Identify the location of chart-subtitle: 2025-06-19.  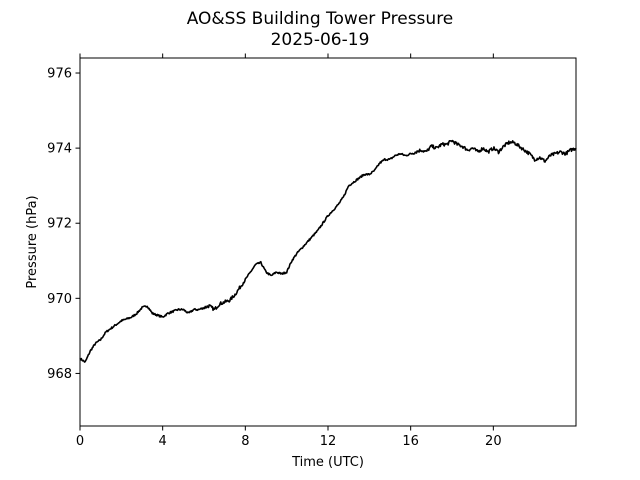
(320, 40).